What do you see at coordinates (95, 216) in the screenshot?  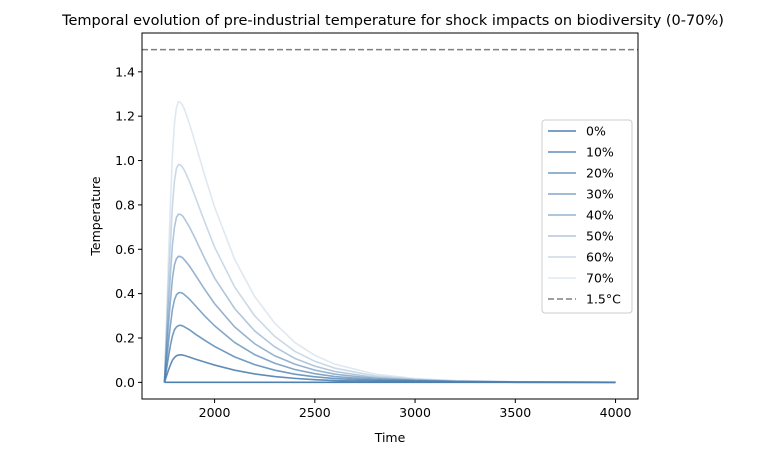 I see `y-axis-label: Temperature` at bounding box center [95, 216].